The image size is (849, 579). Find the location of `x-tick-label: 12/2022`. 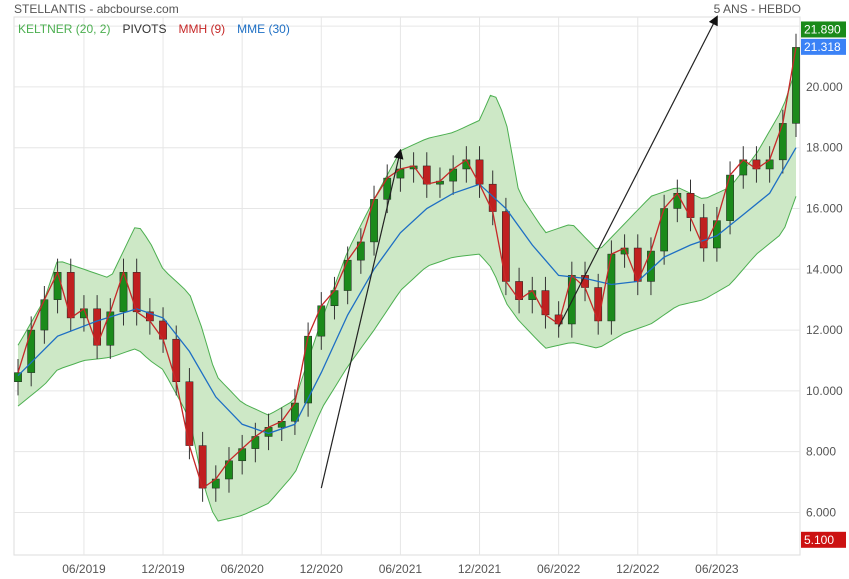

x-tick-label: 12/2022 is located at coordinates (638, 569).